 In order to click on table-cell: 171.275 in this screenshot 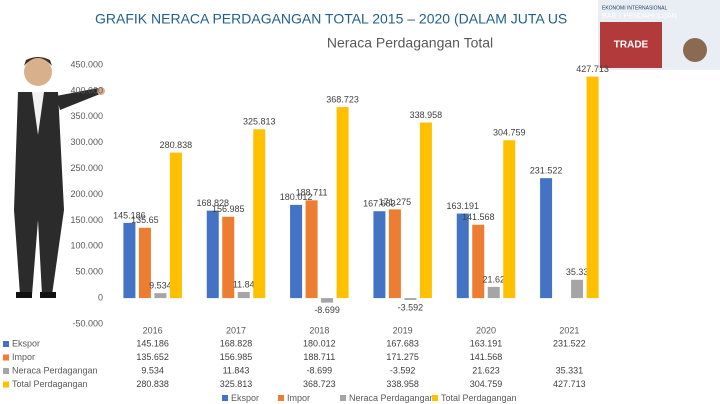, I will do `click(402, 357)`.